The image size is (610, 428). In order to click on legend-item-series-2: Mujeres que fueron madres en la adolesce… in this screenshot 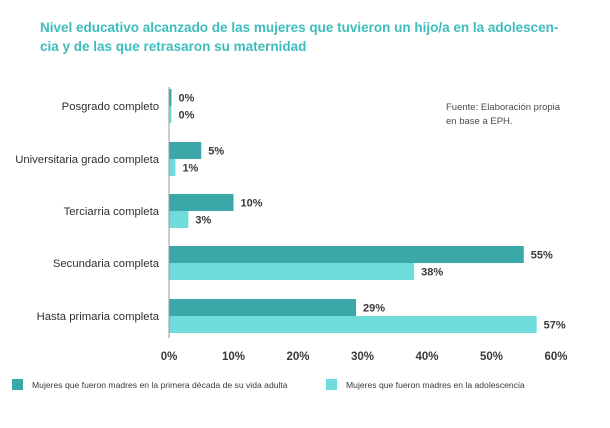, I will do `click(425, 384)`.